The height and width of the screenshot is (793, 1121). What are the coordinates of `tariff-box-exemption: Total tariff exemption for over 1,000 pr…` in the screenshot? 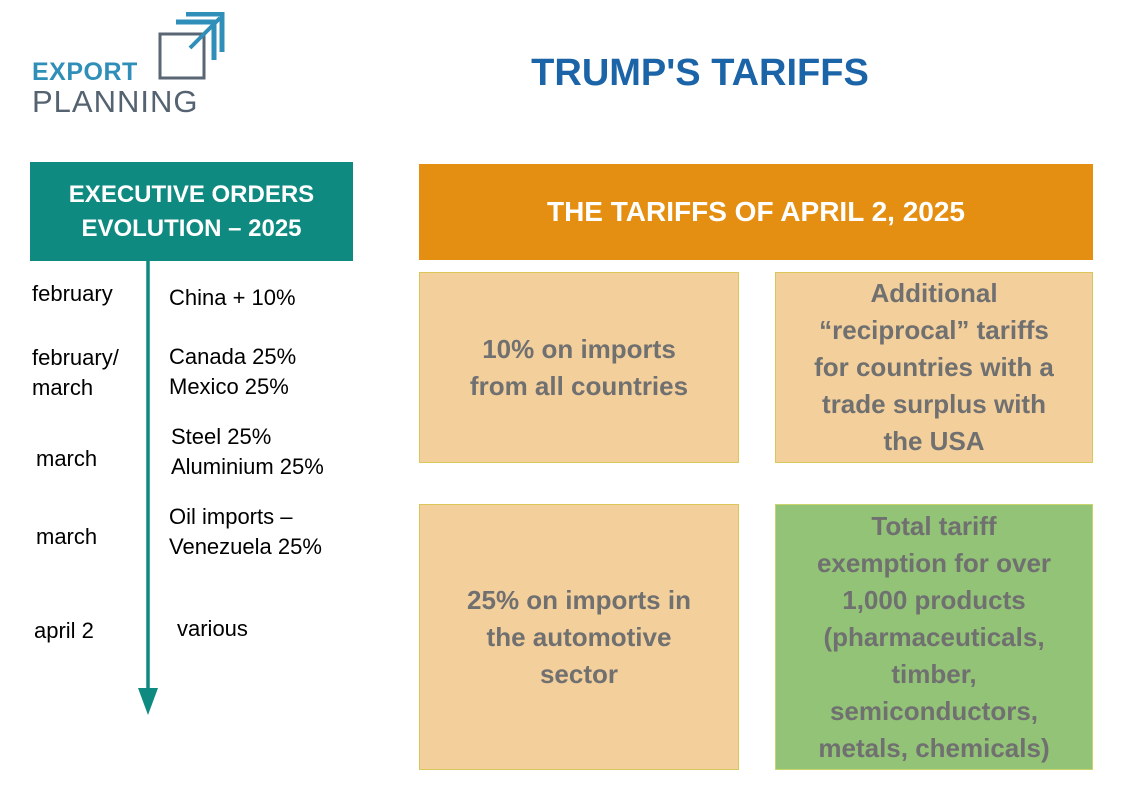 It's located at (934, 637).